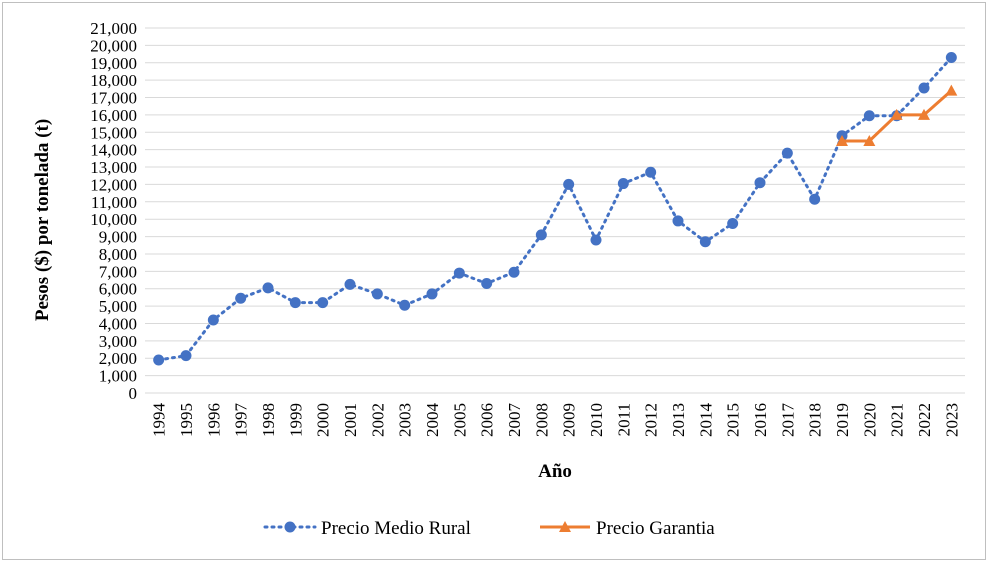 The width and height of the screenshot is (1000, 567). Describe the element at coordinates (897, 420) in the screenshot. I see `x-tick-label: 2021` at that location.